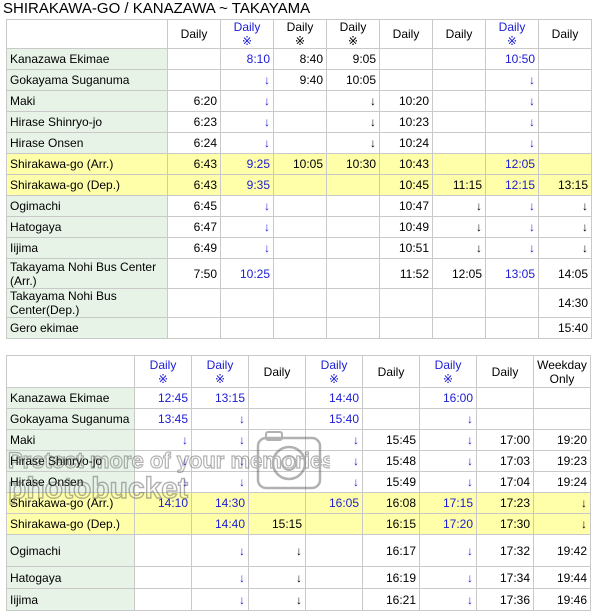  I want to click on table-row: Hatogaya ↓ ↓ 16:19 ↓ 17:34 19:44, so click(298, 577).